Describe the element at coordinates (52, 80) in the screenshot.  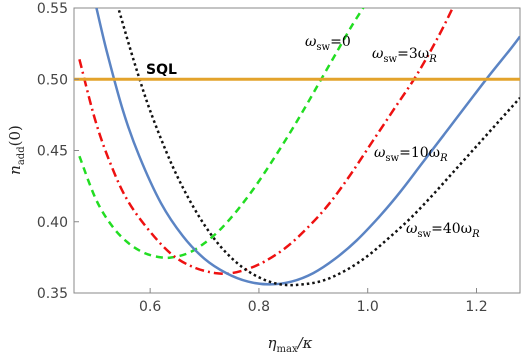
I see `y-tick-label: 0.50` at that location.